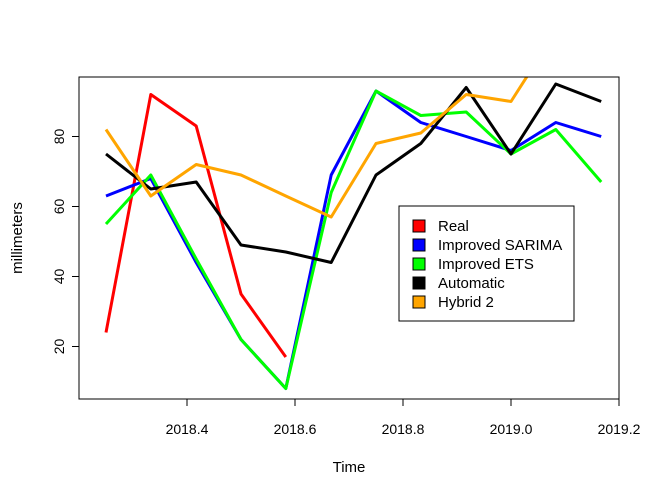 The width and height of the screenshot is (659, 497). Describe the element at coordinates (500, 245) in the screenshot. I see `legend-entry: Improved SARIMA` at that location.